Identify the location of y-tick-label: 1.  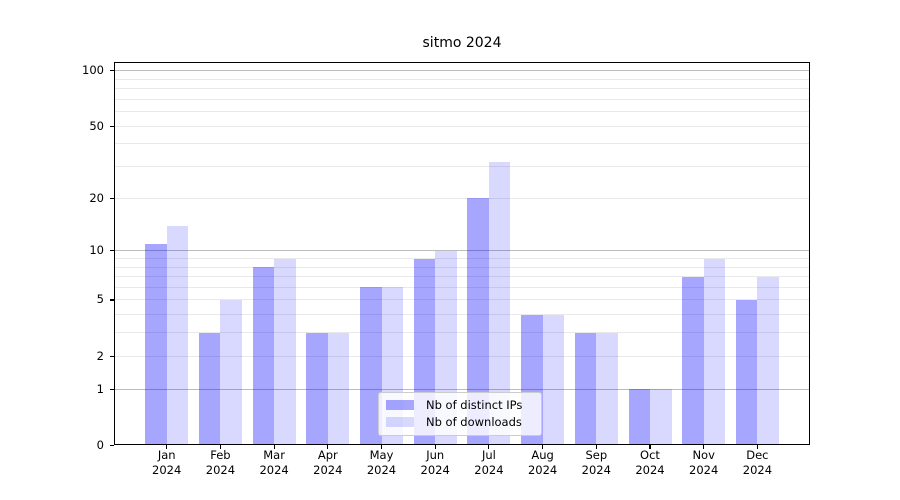
(100, 388).